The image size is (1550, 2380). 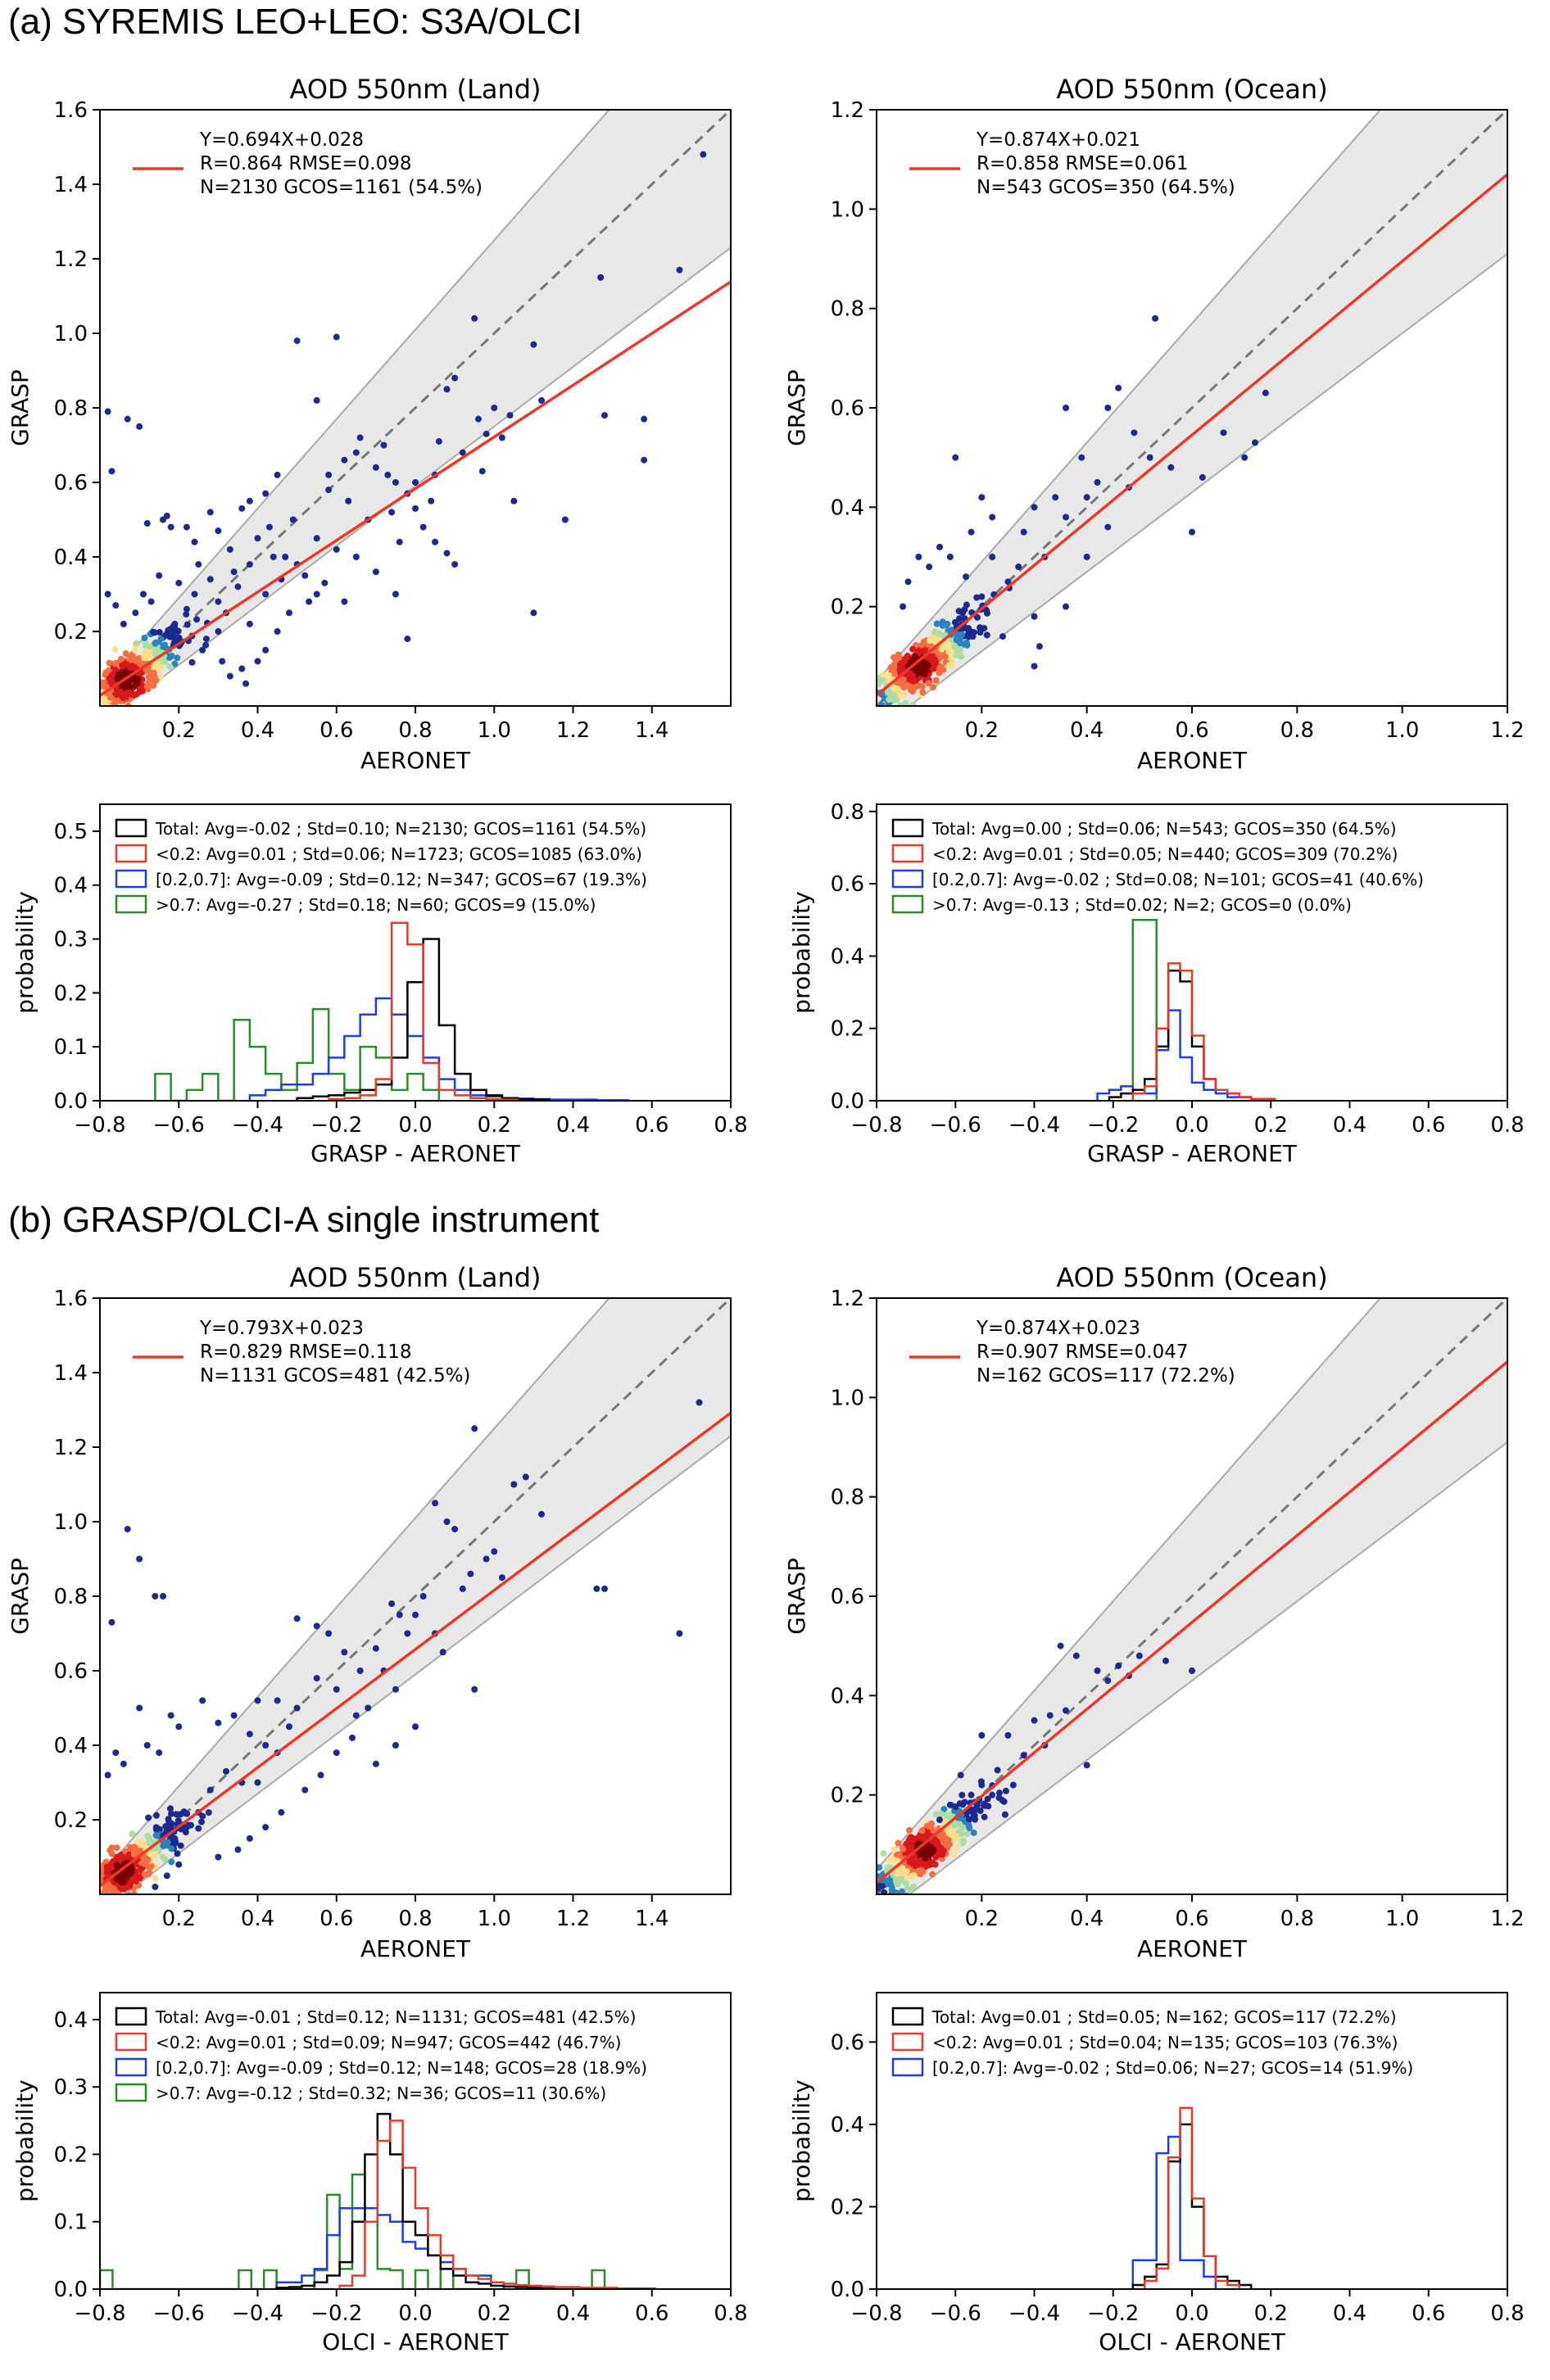 I want to click on y-tick-label: 0.2, so click(x=847, y=1796).